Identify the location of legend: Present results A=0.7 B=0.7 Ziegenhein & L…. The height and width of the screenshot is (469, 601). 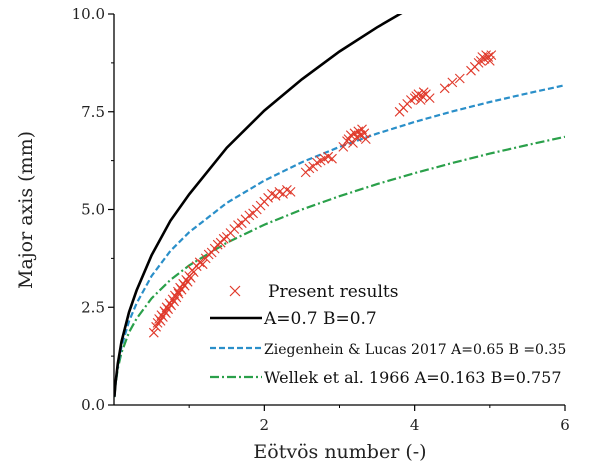
(388, 334).